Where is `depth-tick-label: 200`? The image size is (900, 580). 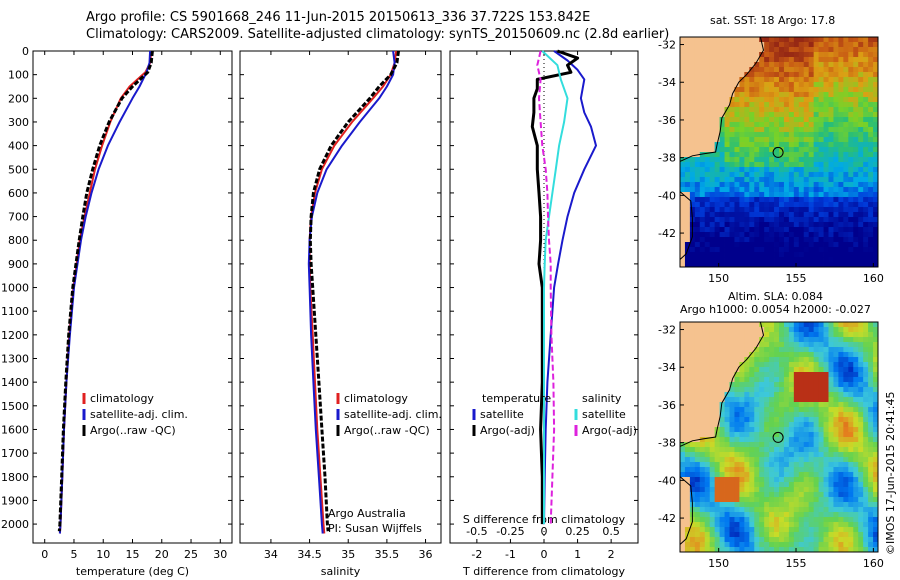
depth-tick-label: 200 is located at coordinates (18, 98).